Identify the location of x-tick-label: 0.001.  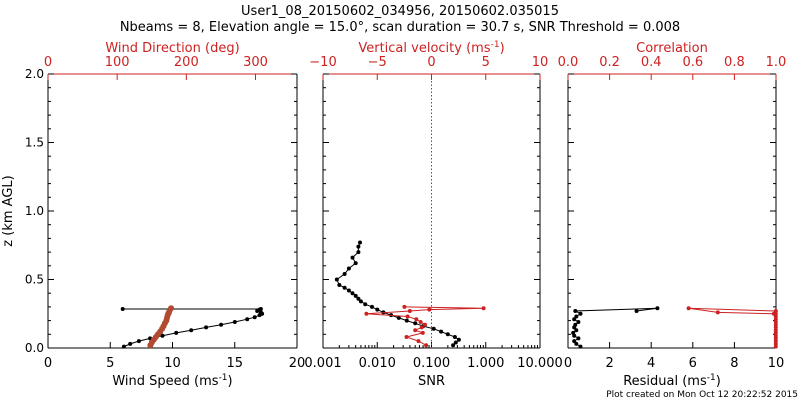
(322, 363).